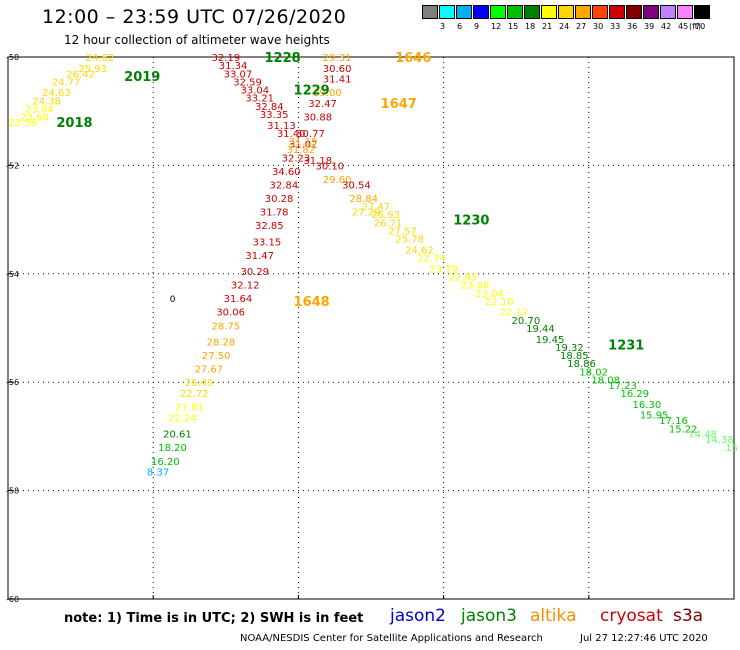 The width and height of the screenshot is (740, 650). Describe the element at coordinates (238, 74) in the screenshot. I see `wave-height-value: 33.07` at that location.